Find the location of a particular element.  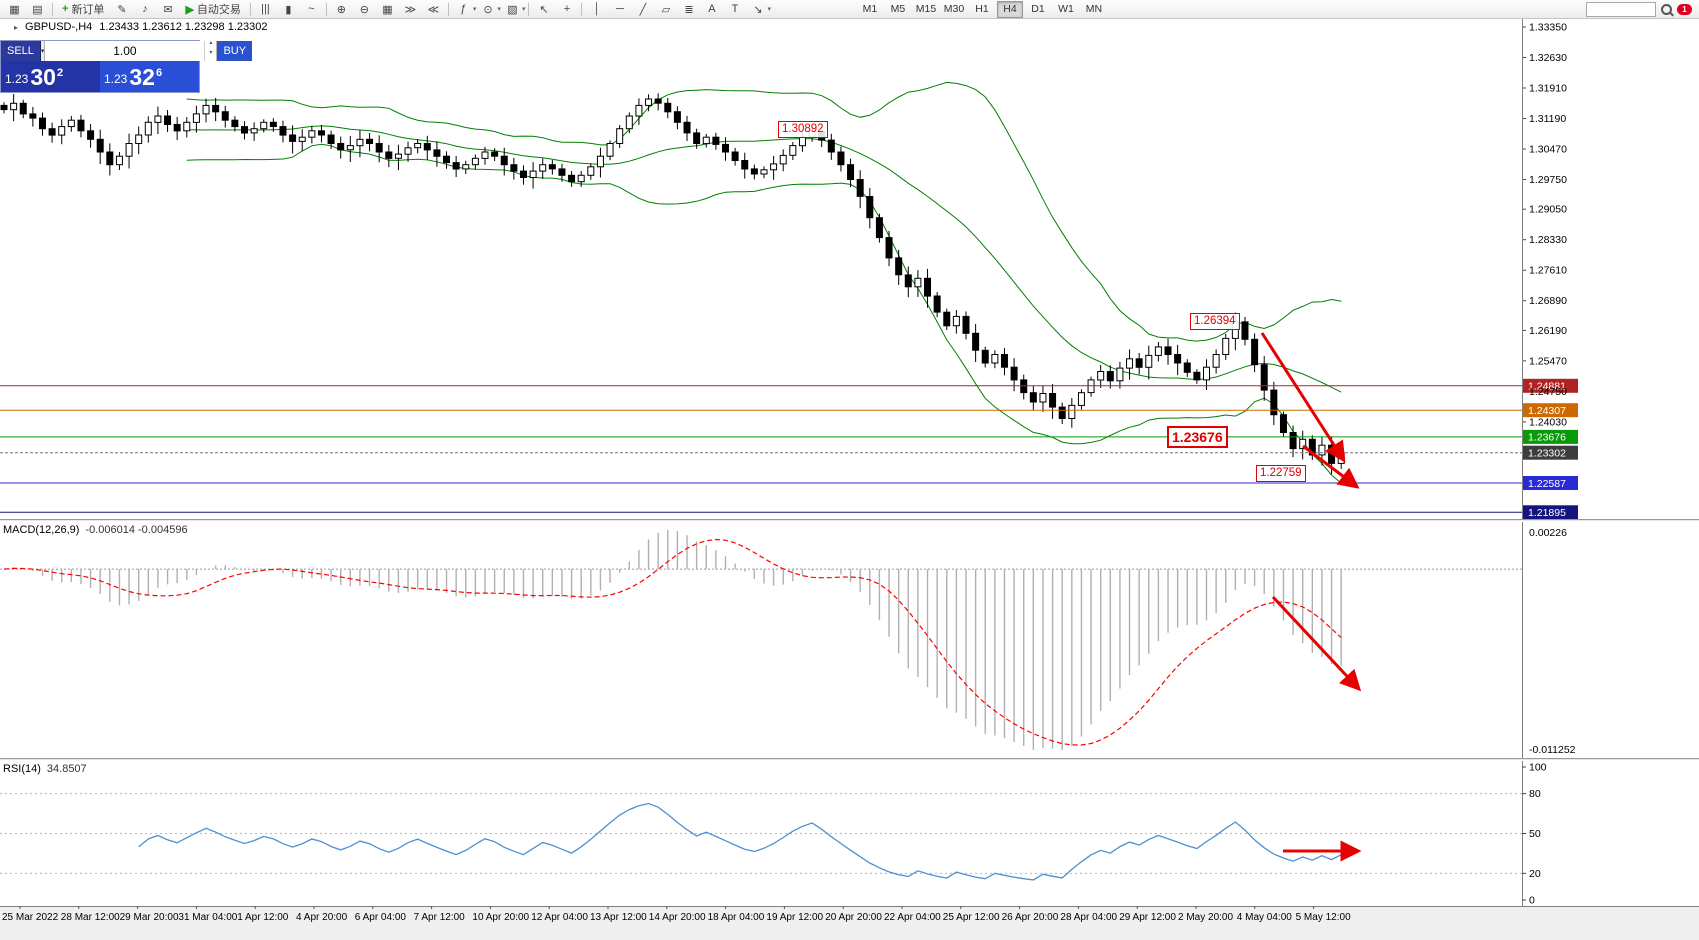

volume-down-icon: ▾ is located at coordinates (211, 53).